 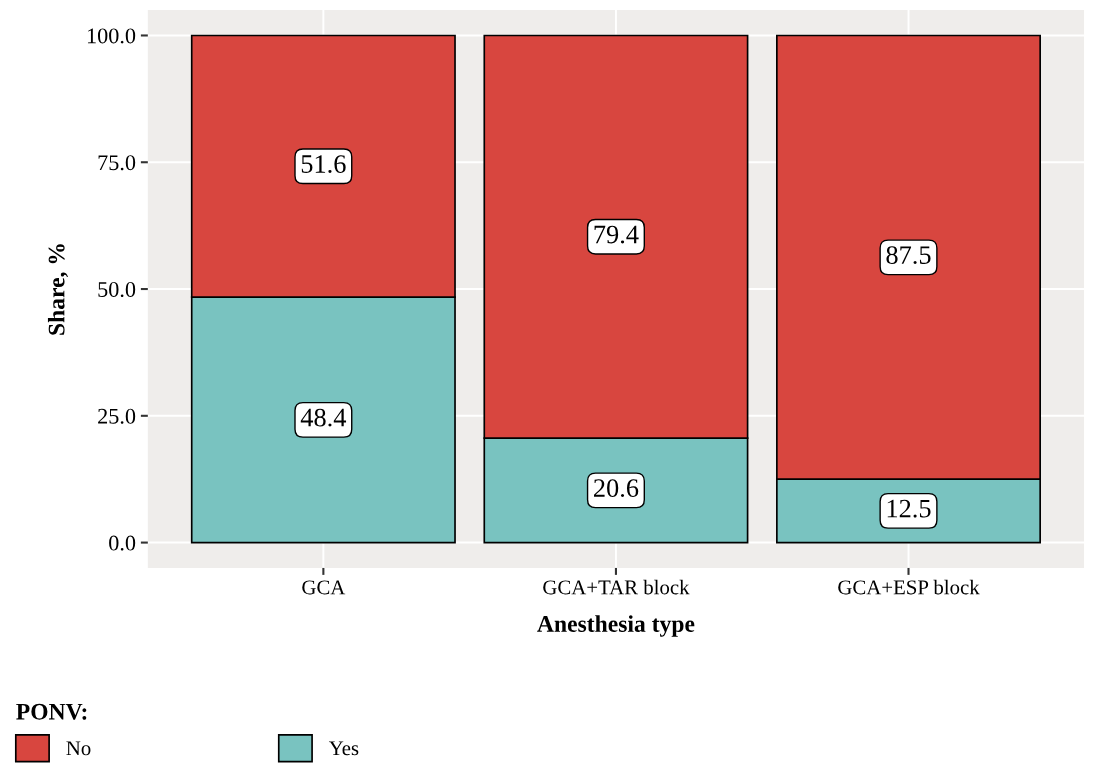 I want to click on data-label: 20.6, so click(x=616, y=488).